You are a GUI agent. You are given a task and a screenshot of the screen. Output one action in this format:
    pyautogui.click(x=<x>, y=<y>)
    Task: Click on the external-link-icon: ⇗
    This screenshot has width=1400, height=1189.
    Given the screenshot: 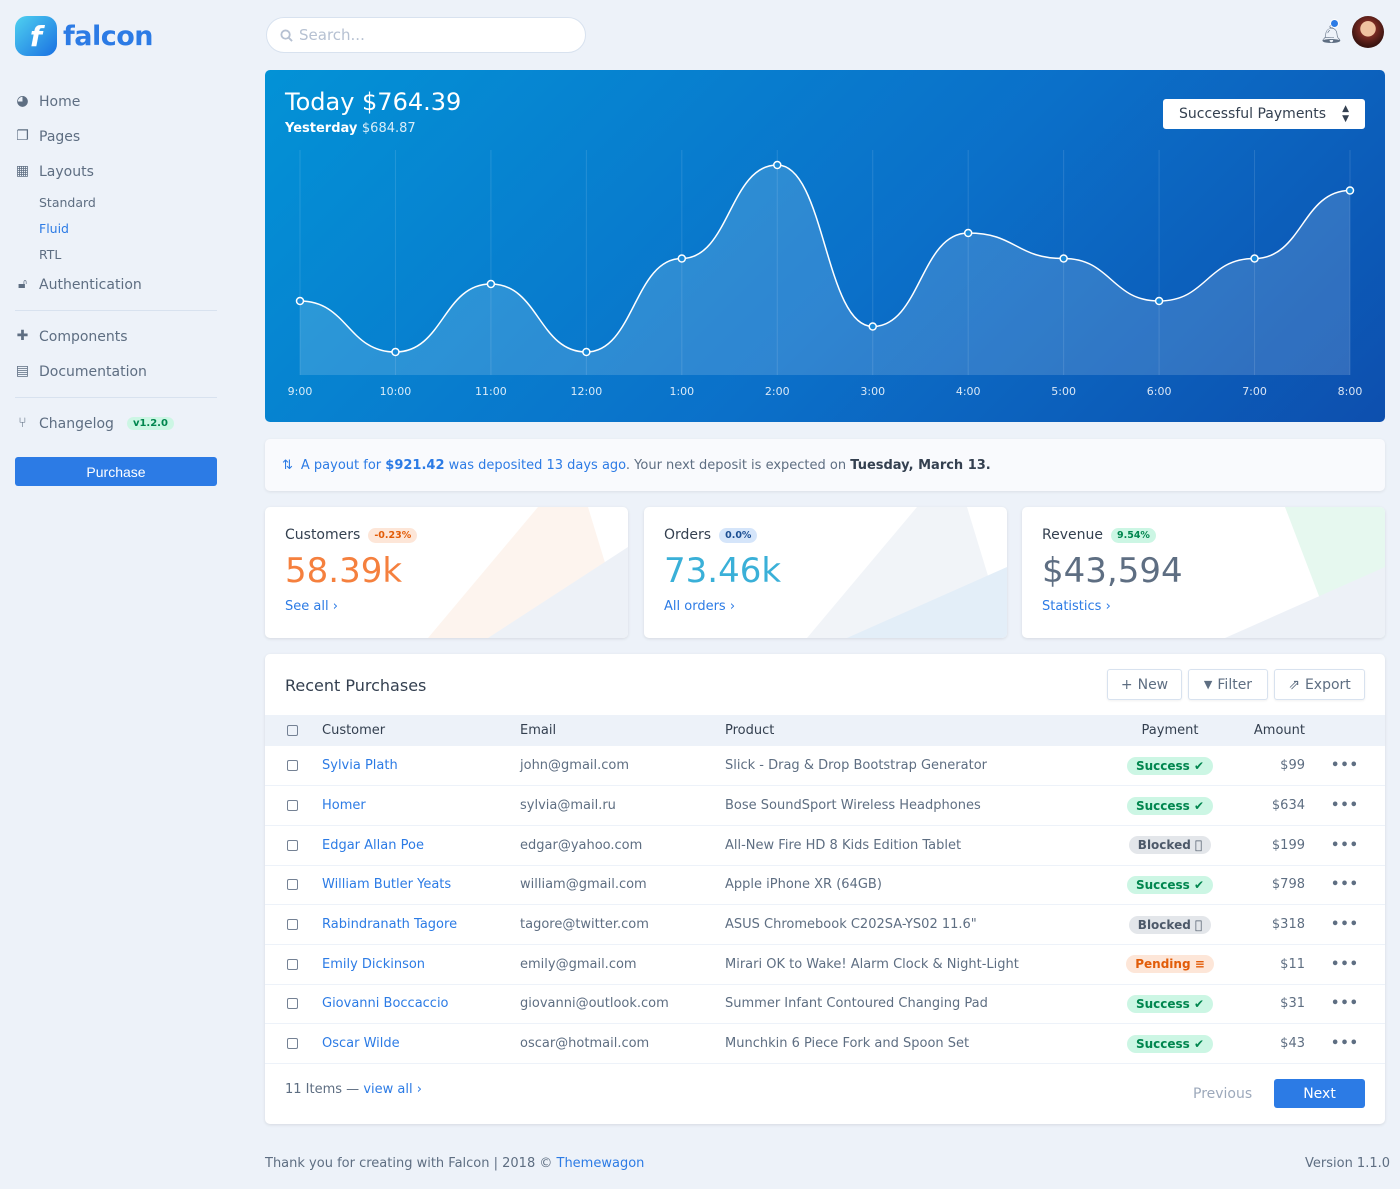 What is the action you would take?
    pyautogui.click(x=1294, y=684)
    